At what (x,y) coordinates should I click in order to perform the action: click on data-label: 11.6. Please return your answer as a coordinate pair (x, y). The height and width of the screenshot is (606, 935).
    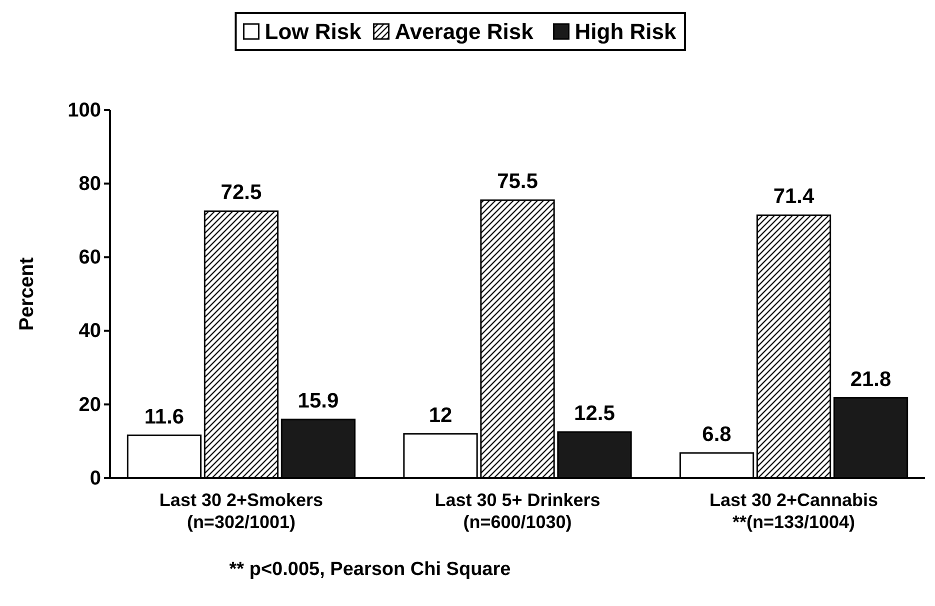
    Looking at the image, I should click on (164, 416).